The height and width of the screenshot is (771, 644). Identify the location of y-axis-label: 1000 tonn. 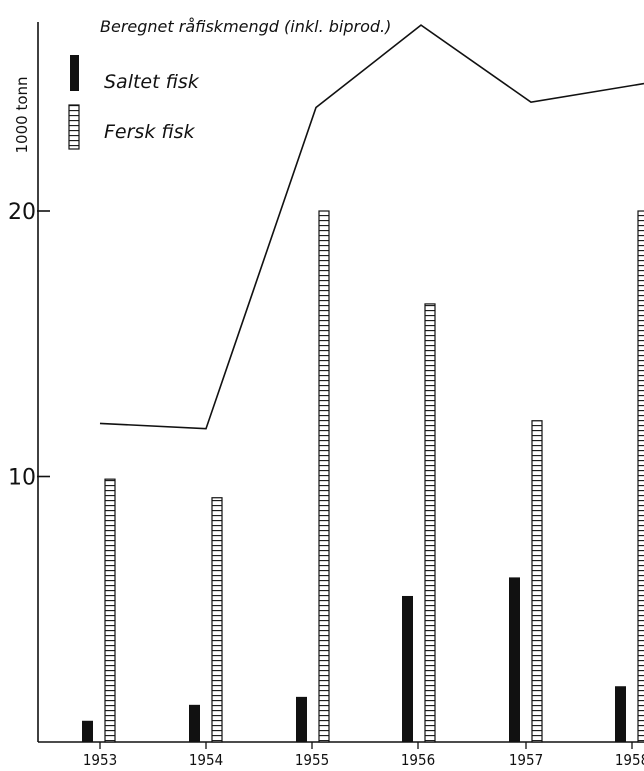
(22, 114).